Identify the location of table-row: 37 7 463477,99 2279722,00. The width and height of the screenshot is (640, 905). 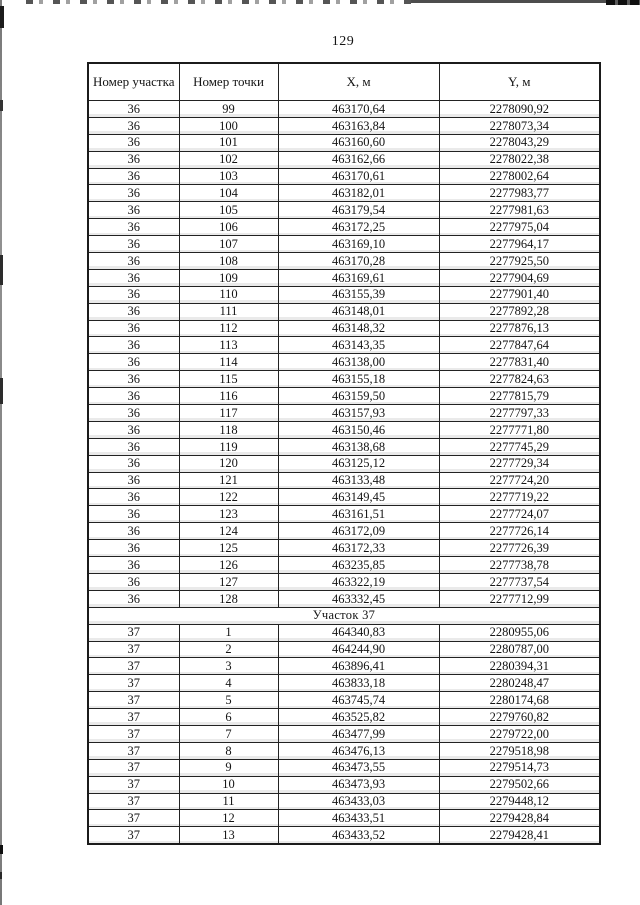
(344, 733).